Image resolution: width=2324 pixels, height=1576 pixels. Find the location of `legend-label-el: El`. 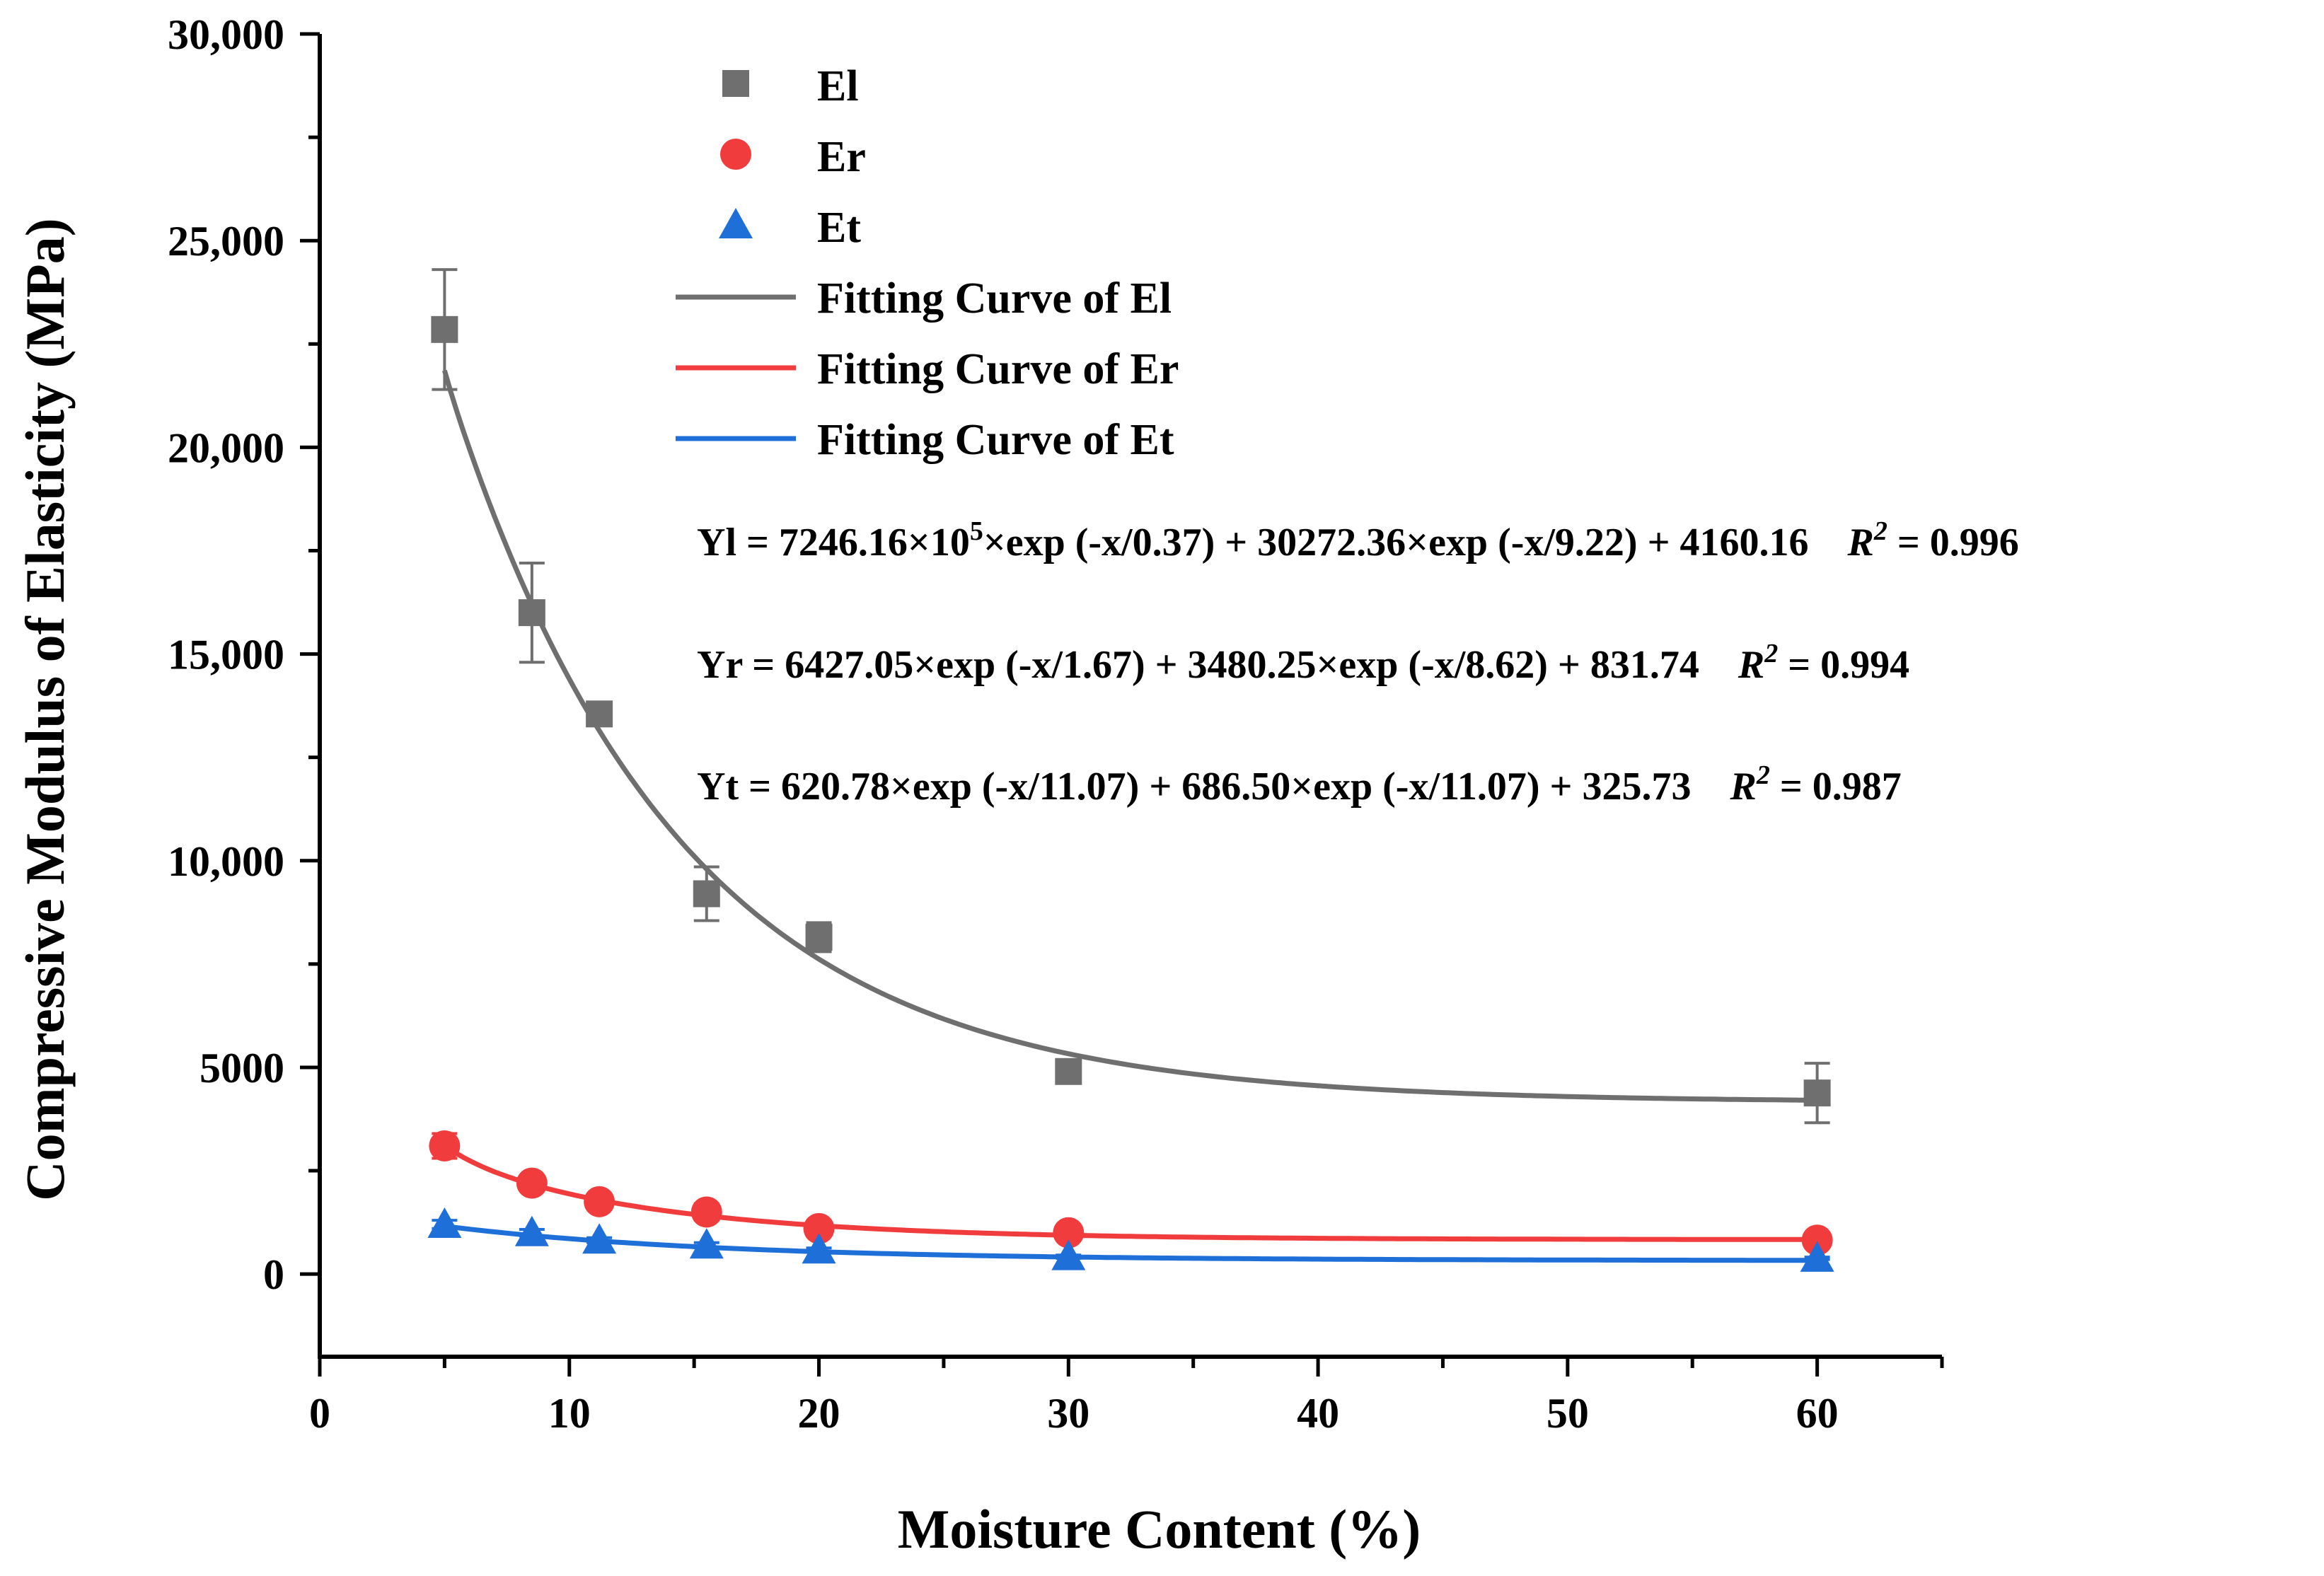

legend-label-el: El is located at coordinates (838, 86).